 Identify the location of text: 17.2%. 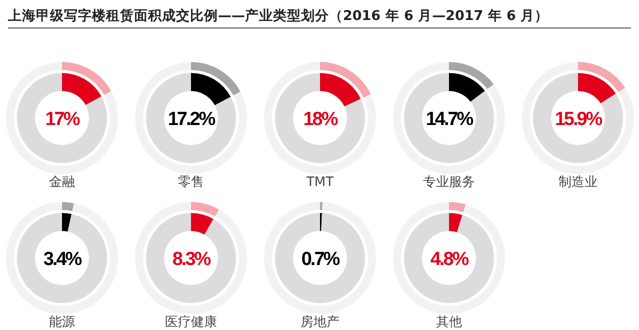
(192, 119).